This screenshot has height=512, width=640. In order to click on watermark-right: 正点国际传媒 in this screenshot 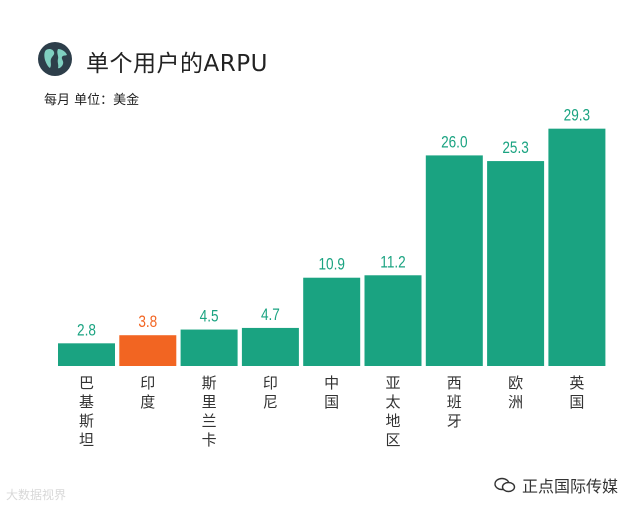, I will do `click(556, 485)`.